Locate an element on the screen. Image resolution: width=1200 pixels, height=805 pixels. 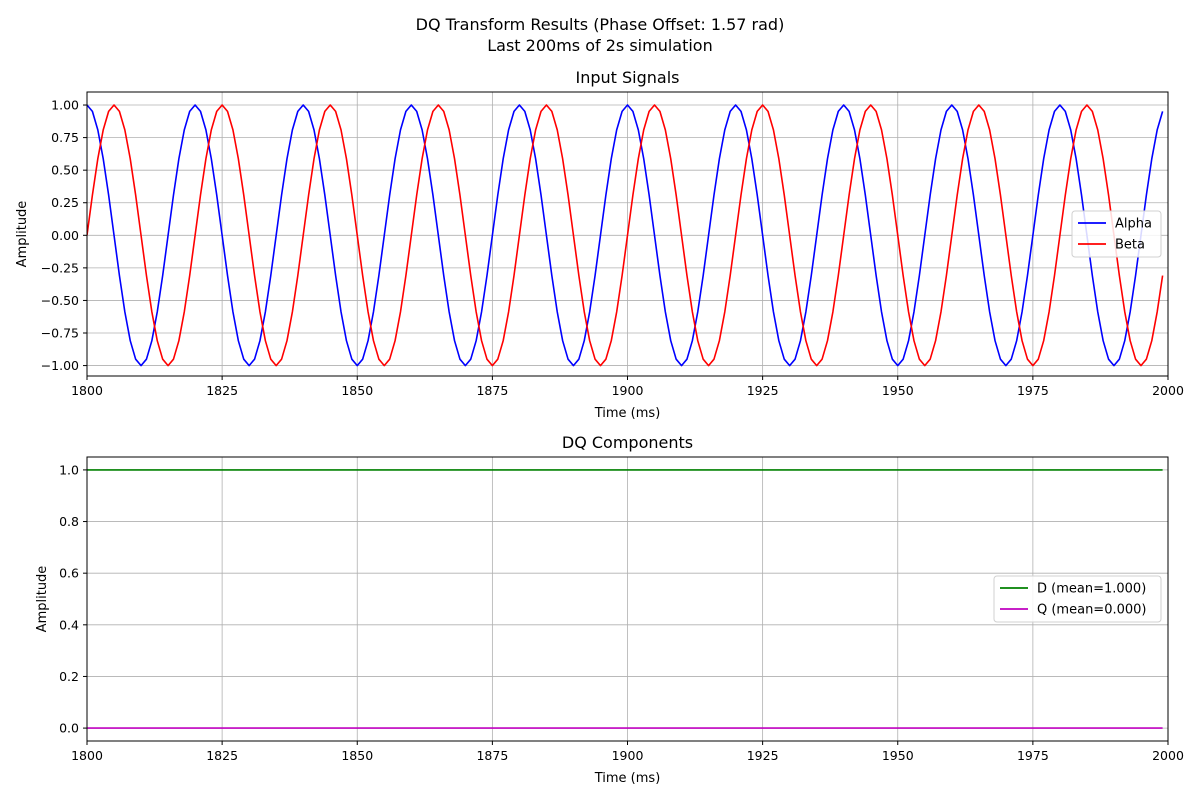
y-tick-label: 0.75 is located at coordinates (65, 137).